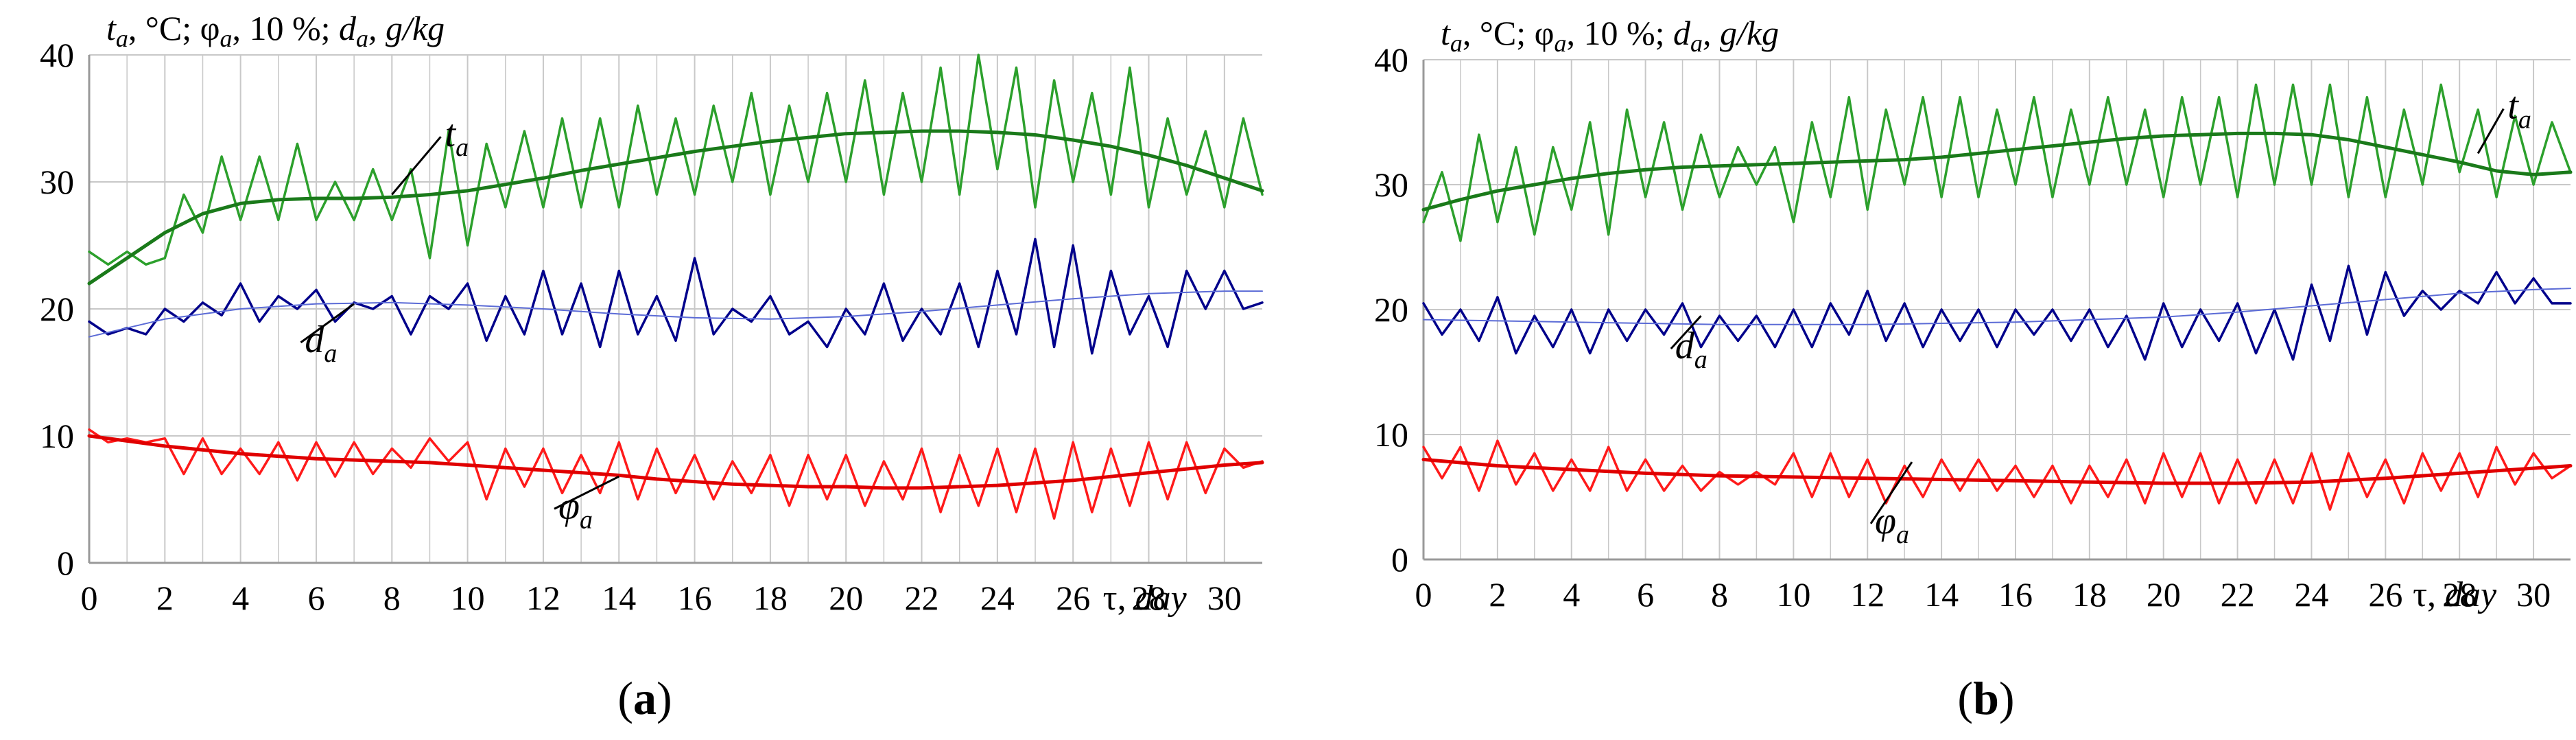 The width and height of the screenshot is (2576, 740). I want to click on y-axis-title-part: , °C; φ, so click(1509, 33).